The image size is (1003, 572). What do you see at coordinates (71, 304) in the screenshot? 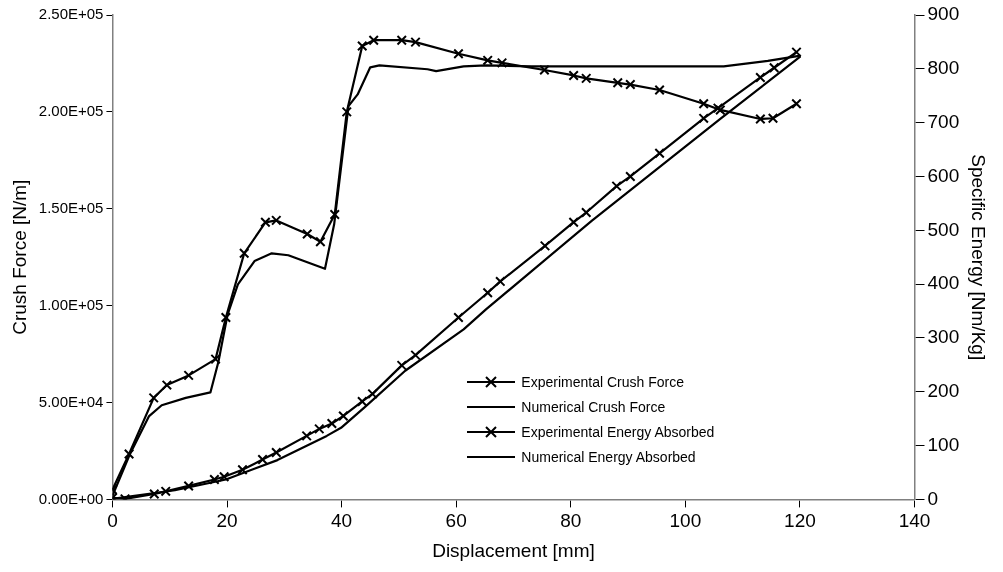
I see `y-tick-label: 1.00E+05` at bounding box center [71, 304].